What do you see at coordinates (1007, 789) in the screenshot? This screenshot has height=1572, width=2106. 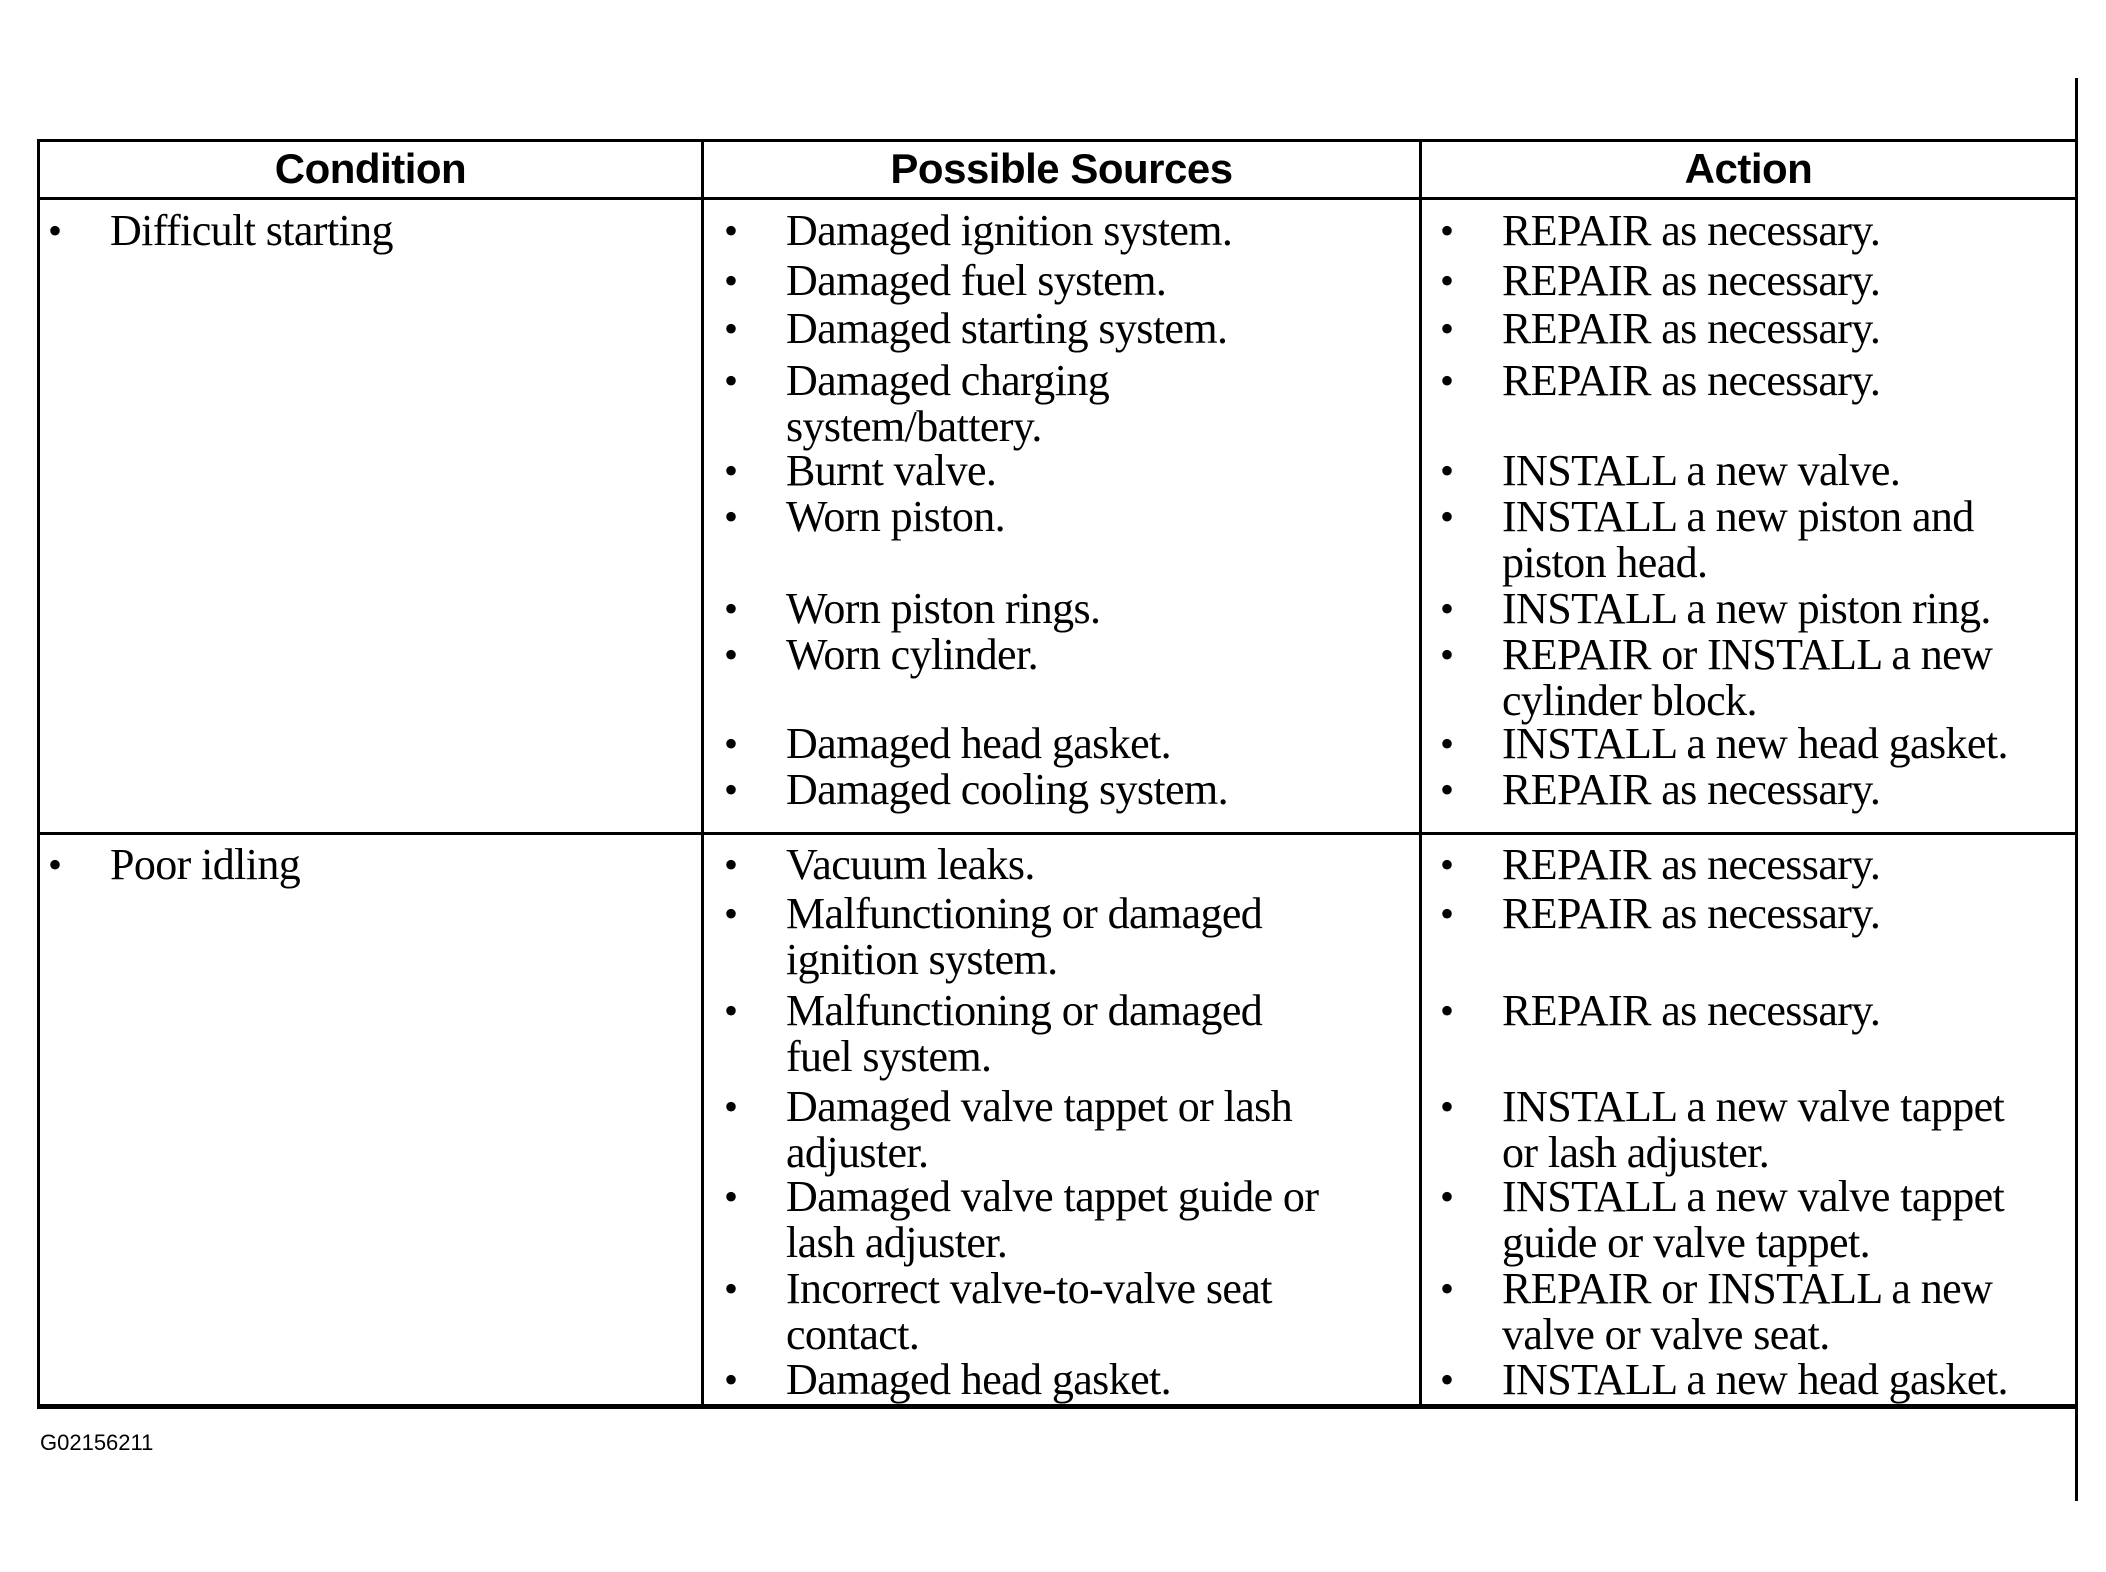 I see `possible-source-item: Damaged cooling system.` at bounding box center [1007, 789].